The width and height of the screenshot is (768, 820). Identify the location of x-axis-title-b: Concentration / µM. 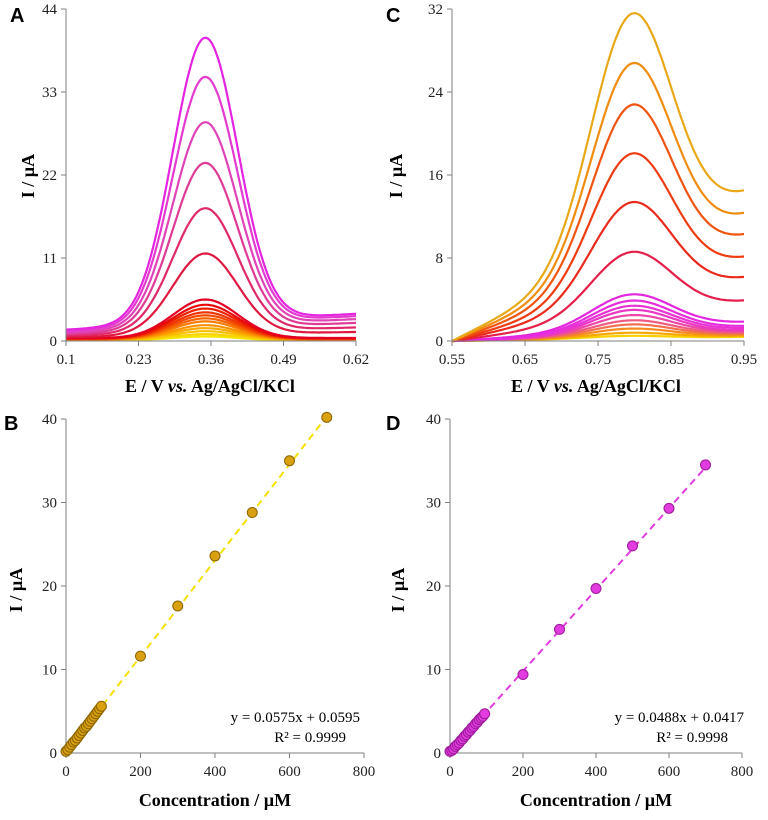
(215, 800).